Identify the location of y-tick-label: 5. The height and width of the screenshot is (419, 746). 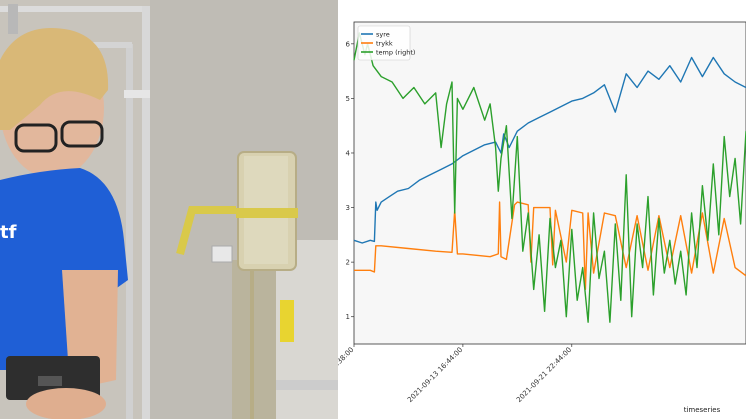
(348, 99).